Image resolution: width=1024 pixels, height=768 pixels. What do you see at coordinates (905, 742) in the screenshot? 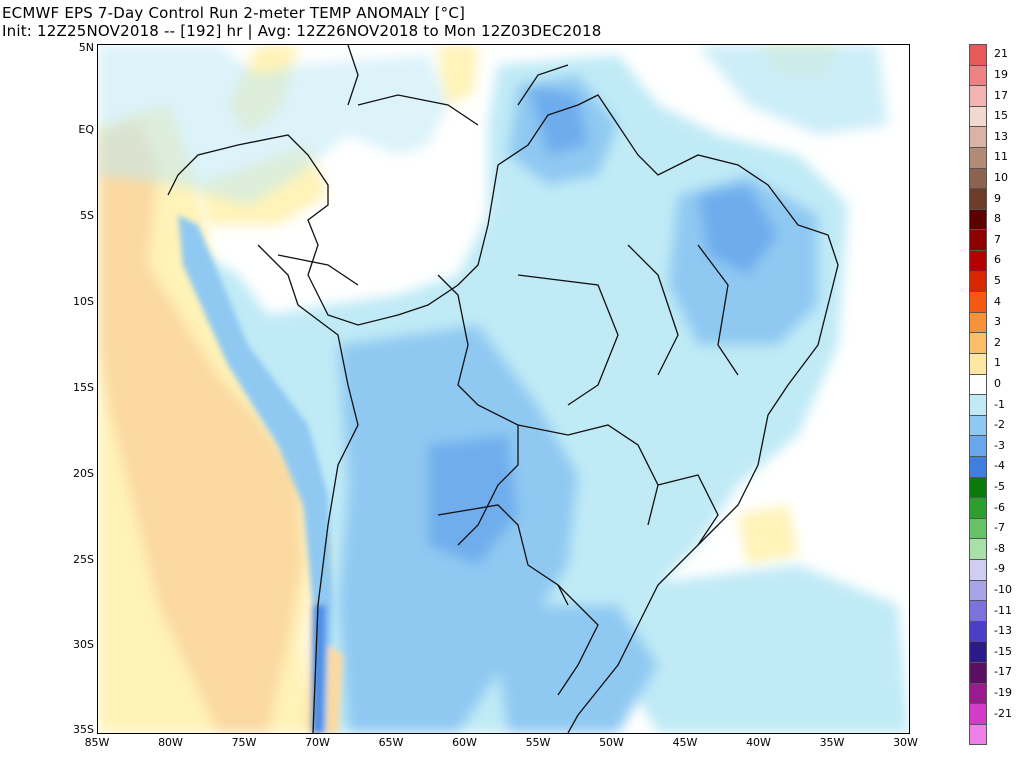
I see `longitude-label: 30W` at bounding box center [905, 742].